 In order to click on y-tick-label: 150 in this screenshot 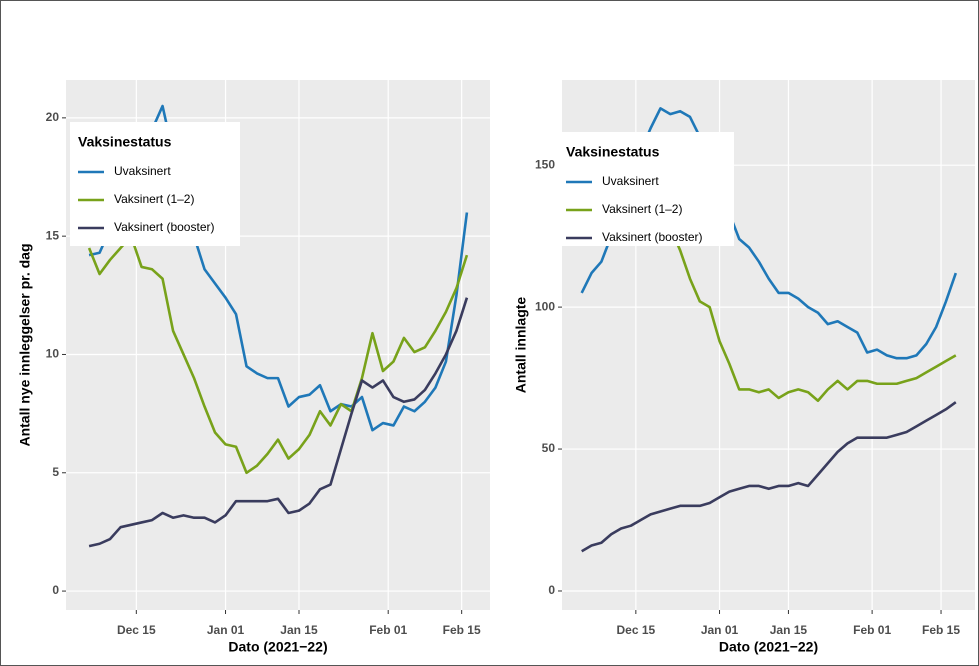, I will do `click(545, 164)`.